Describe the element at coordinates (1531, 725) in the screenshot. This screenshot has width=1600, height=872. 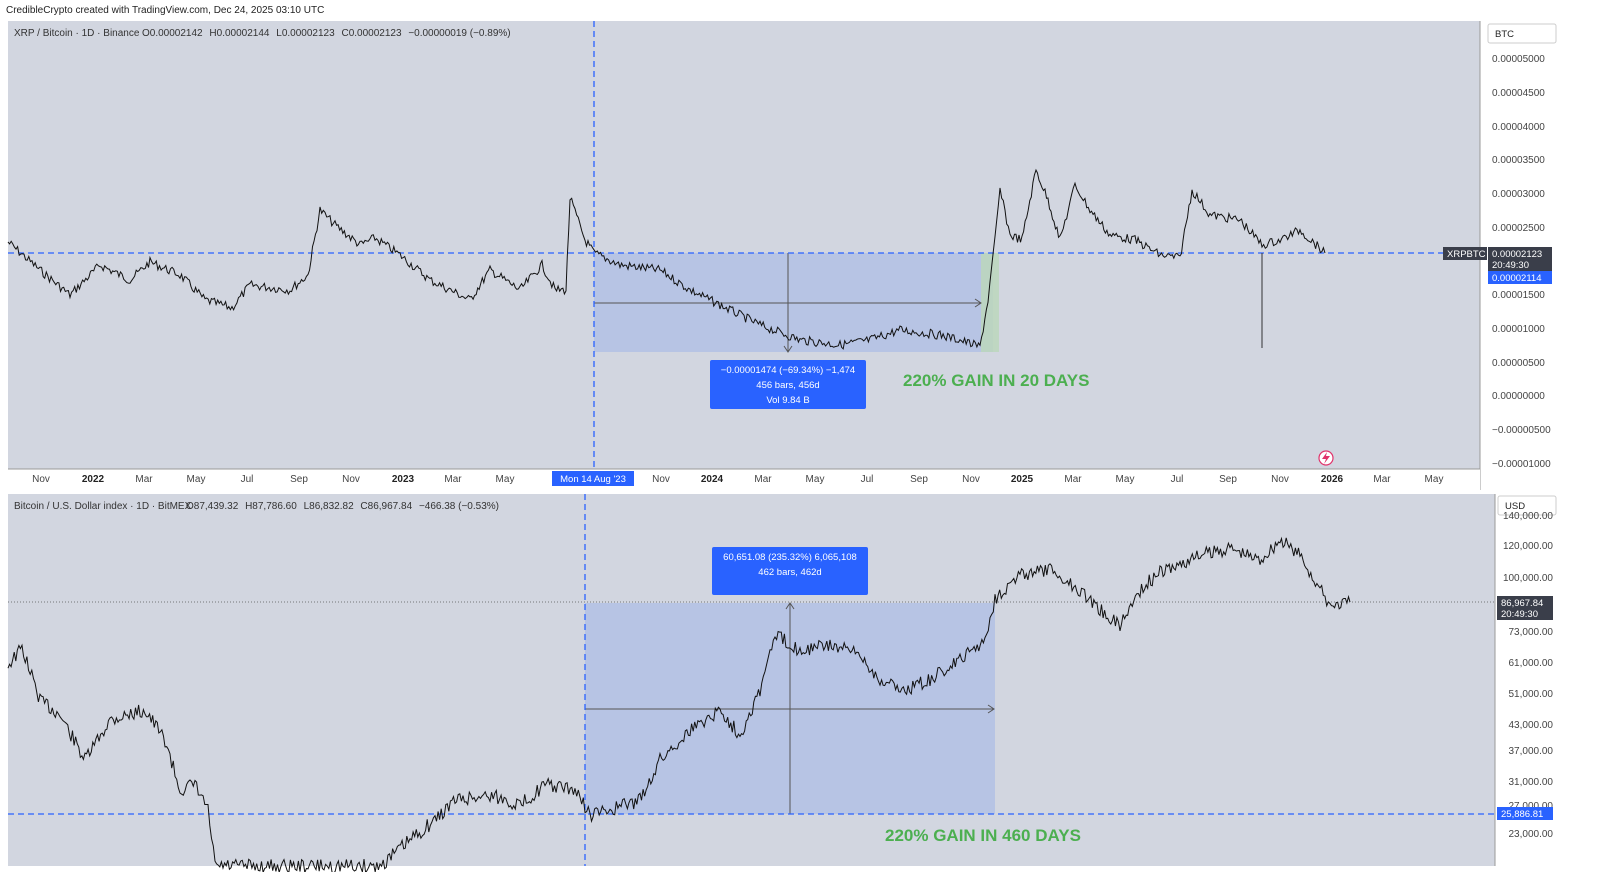
I see `bottom-y-tick-label: 43,000.00` at that location.